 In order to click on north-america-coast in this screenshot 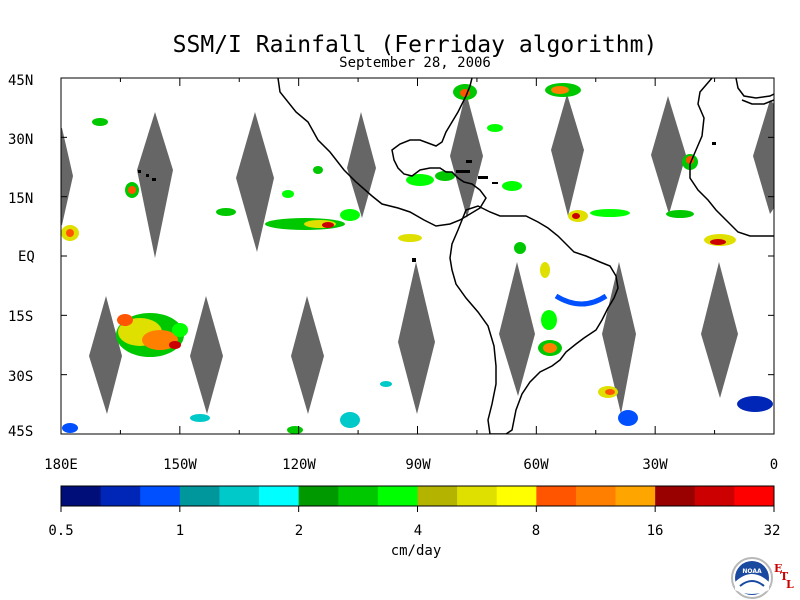, I will do `click(382, 152)`.